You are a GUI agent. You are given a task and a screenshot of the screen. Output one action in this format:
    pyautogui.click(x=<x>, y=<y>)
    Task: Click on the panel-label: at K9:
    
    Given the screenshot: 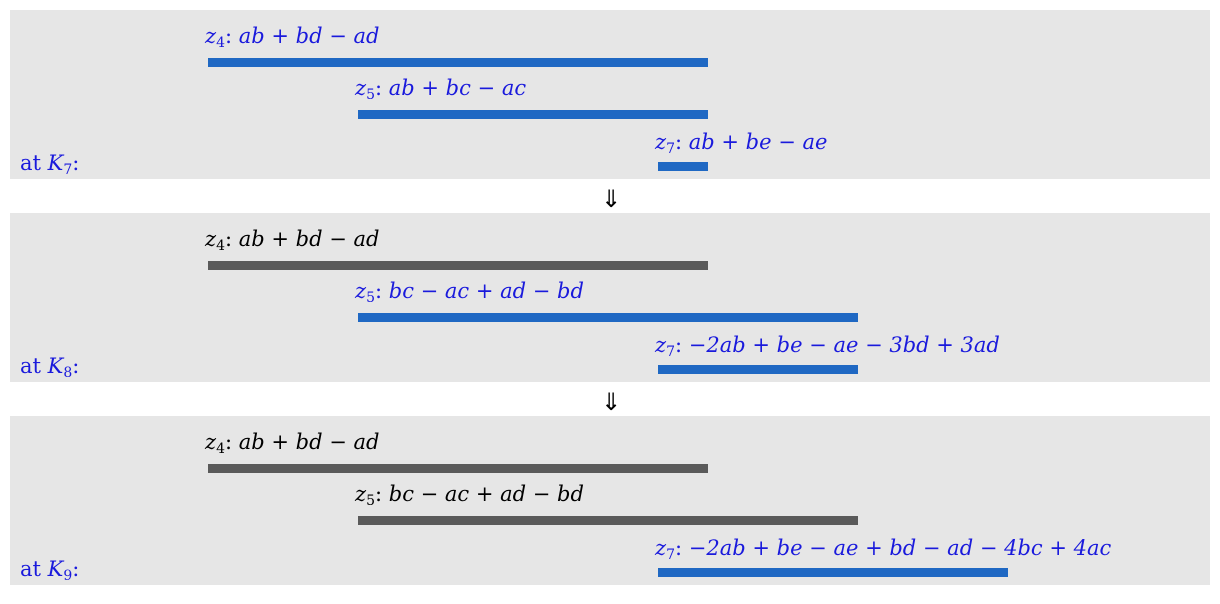 What is the action you would take?
    pyautogui.click(x=50, y=570)
    